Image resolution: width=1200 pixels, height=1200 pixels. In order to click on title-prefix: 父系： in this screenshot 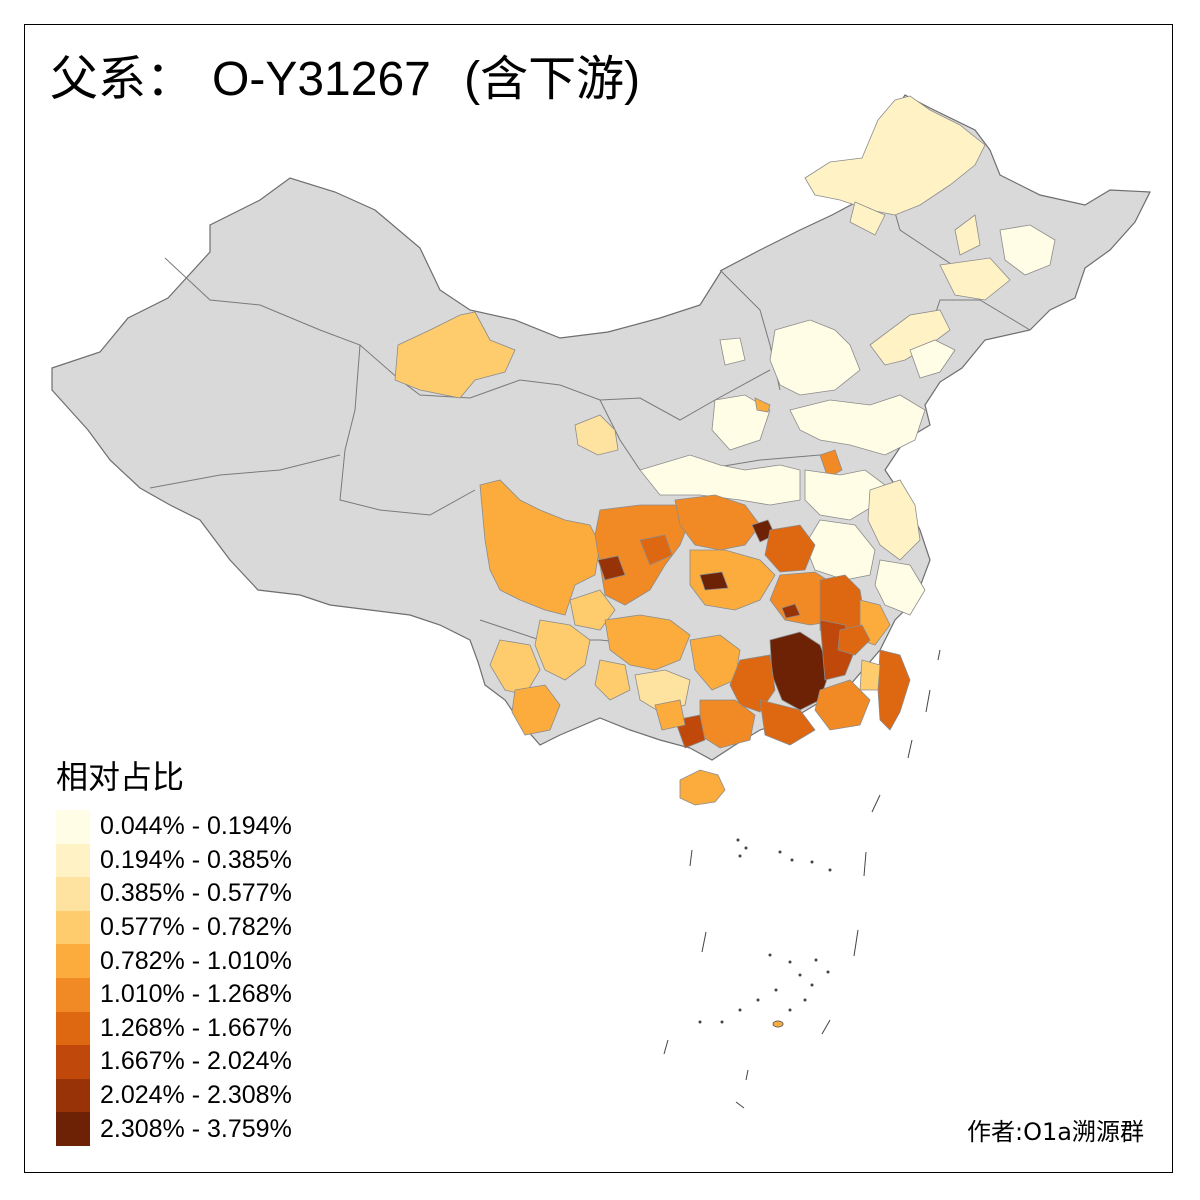, I will do `click(122, 79)`.